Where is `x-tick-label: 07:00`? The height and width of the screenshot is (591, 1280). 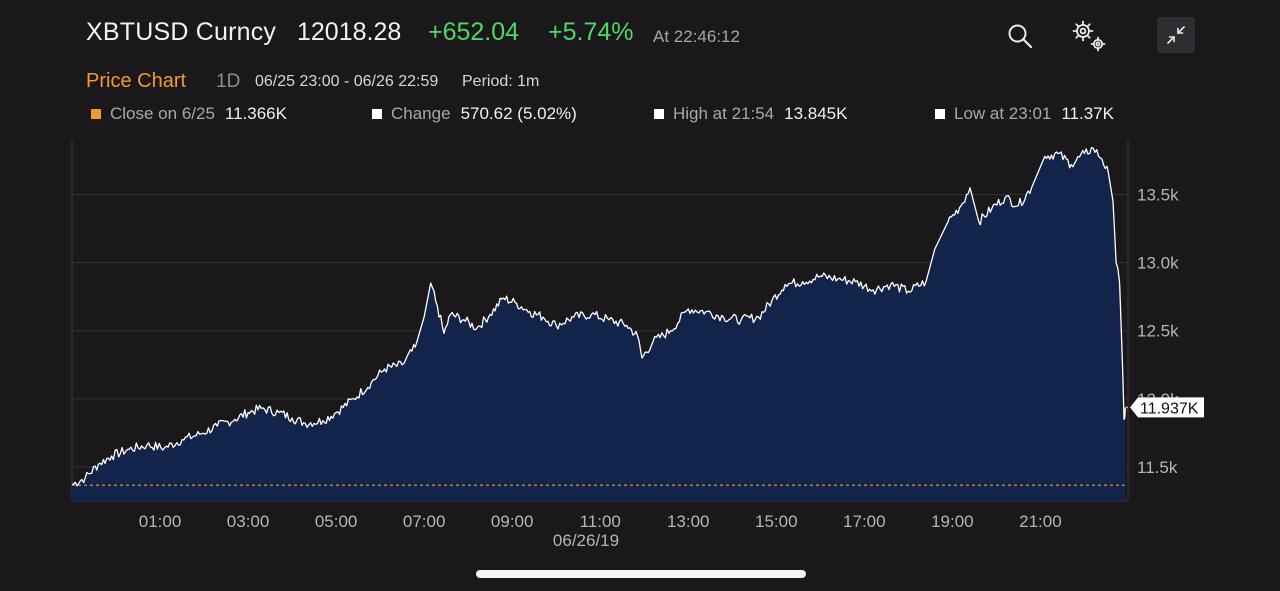
x-tick-label: 07:00 is located at coordinates (424, 521).